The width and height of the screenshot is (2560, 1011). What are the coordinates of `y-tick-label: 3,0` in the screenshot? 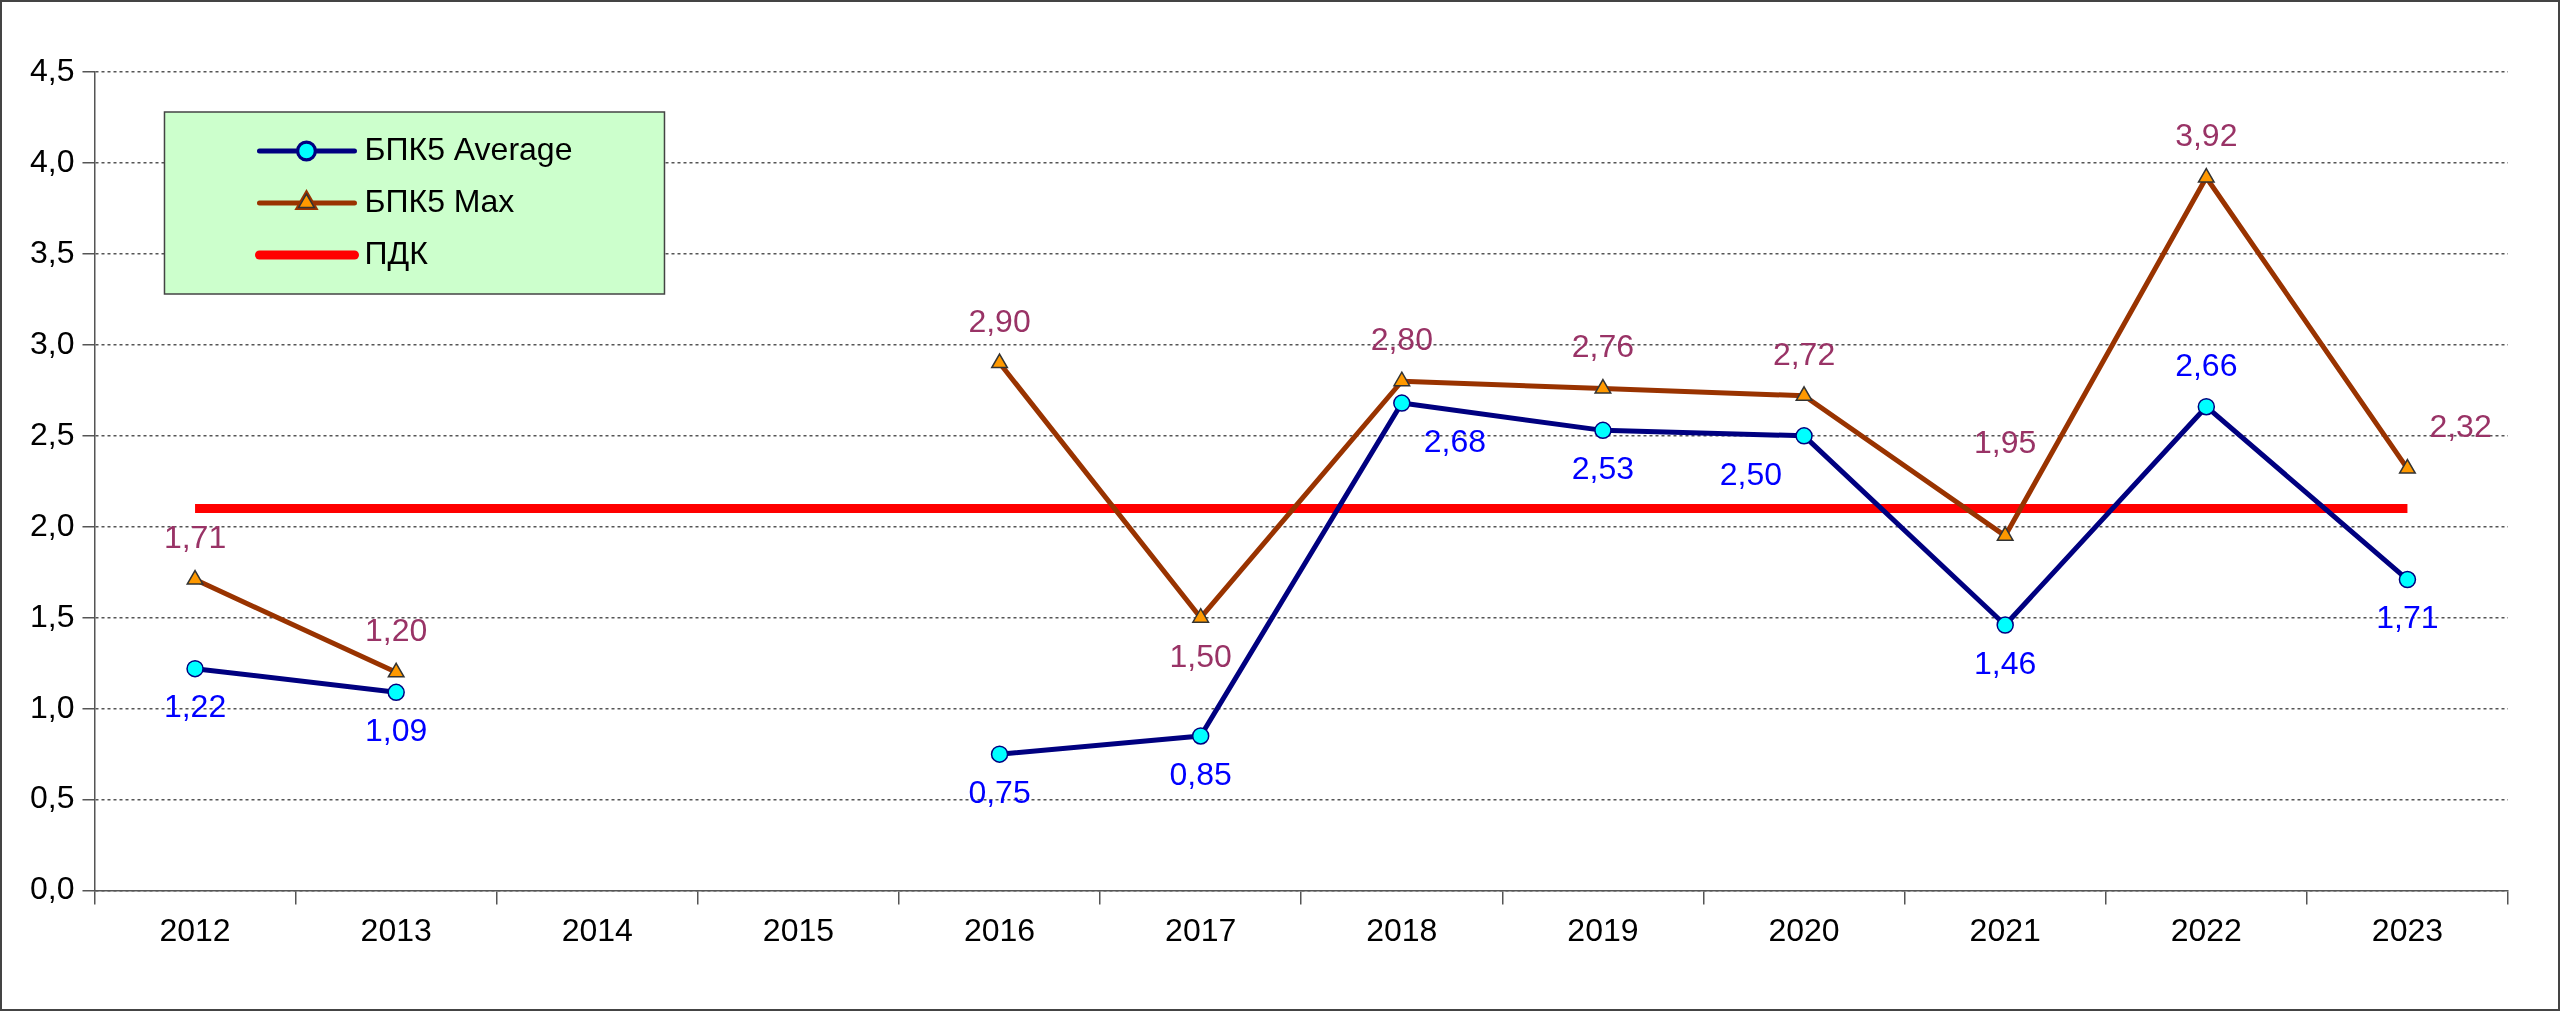 It's located at (52, 342).